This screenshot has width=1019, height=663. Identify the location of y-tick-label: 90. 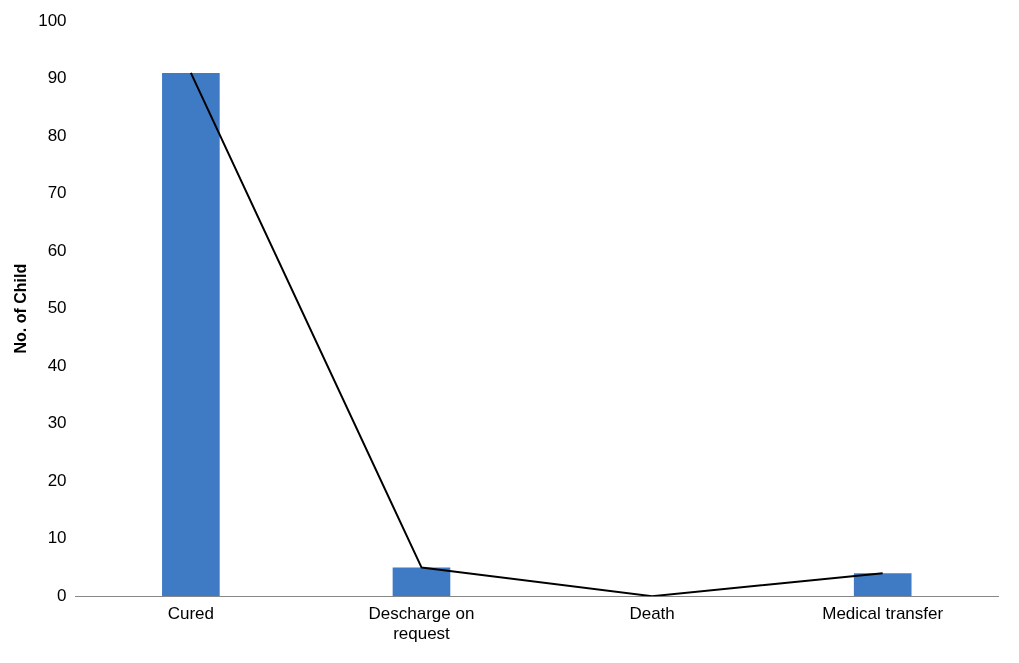
(57, 78).